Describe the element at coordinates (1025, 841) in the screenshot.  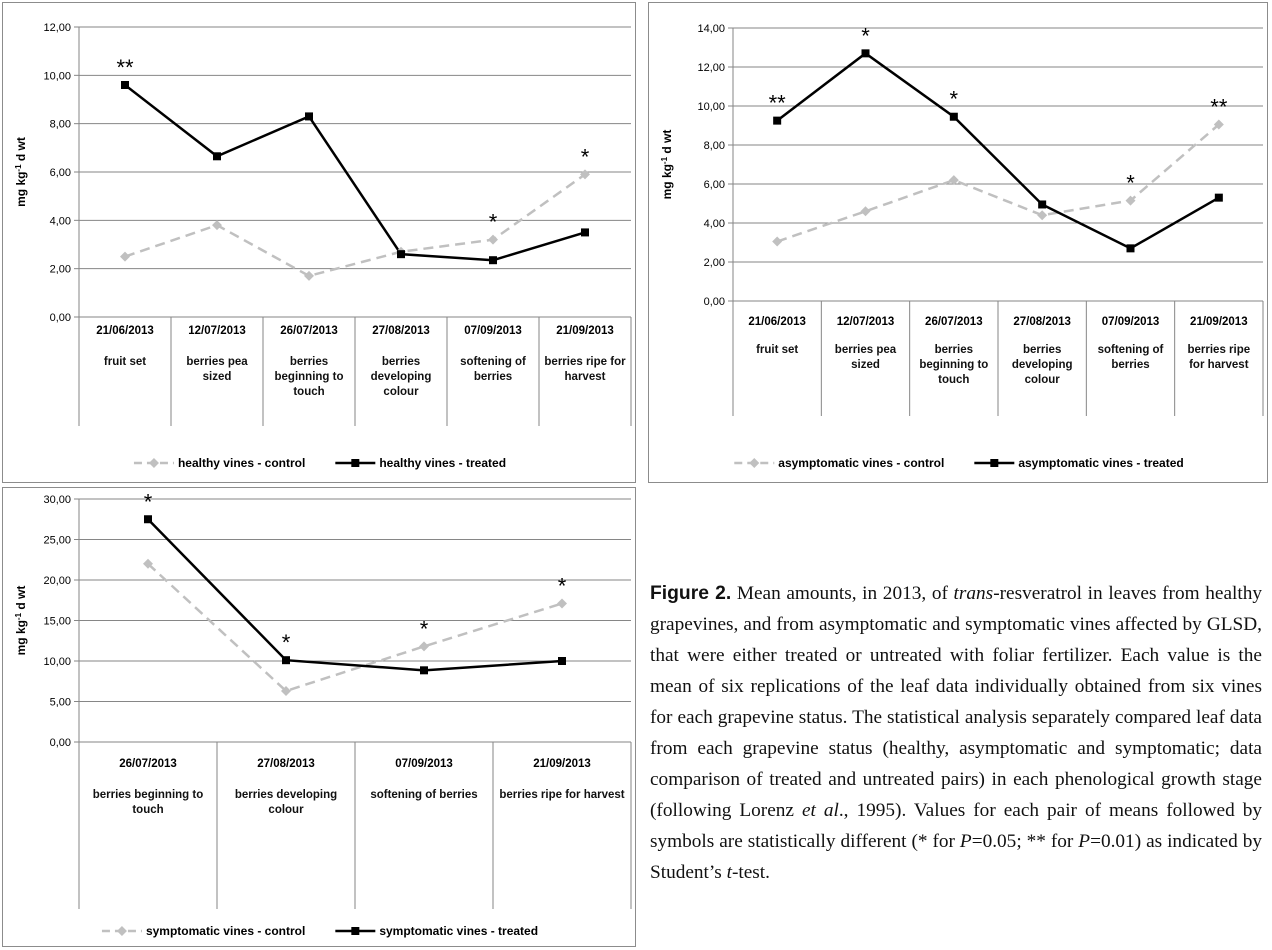
I see `caption-text: =0.05; ** for` at that location.